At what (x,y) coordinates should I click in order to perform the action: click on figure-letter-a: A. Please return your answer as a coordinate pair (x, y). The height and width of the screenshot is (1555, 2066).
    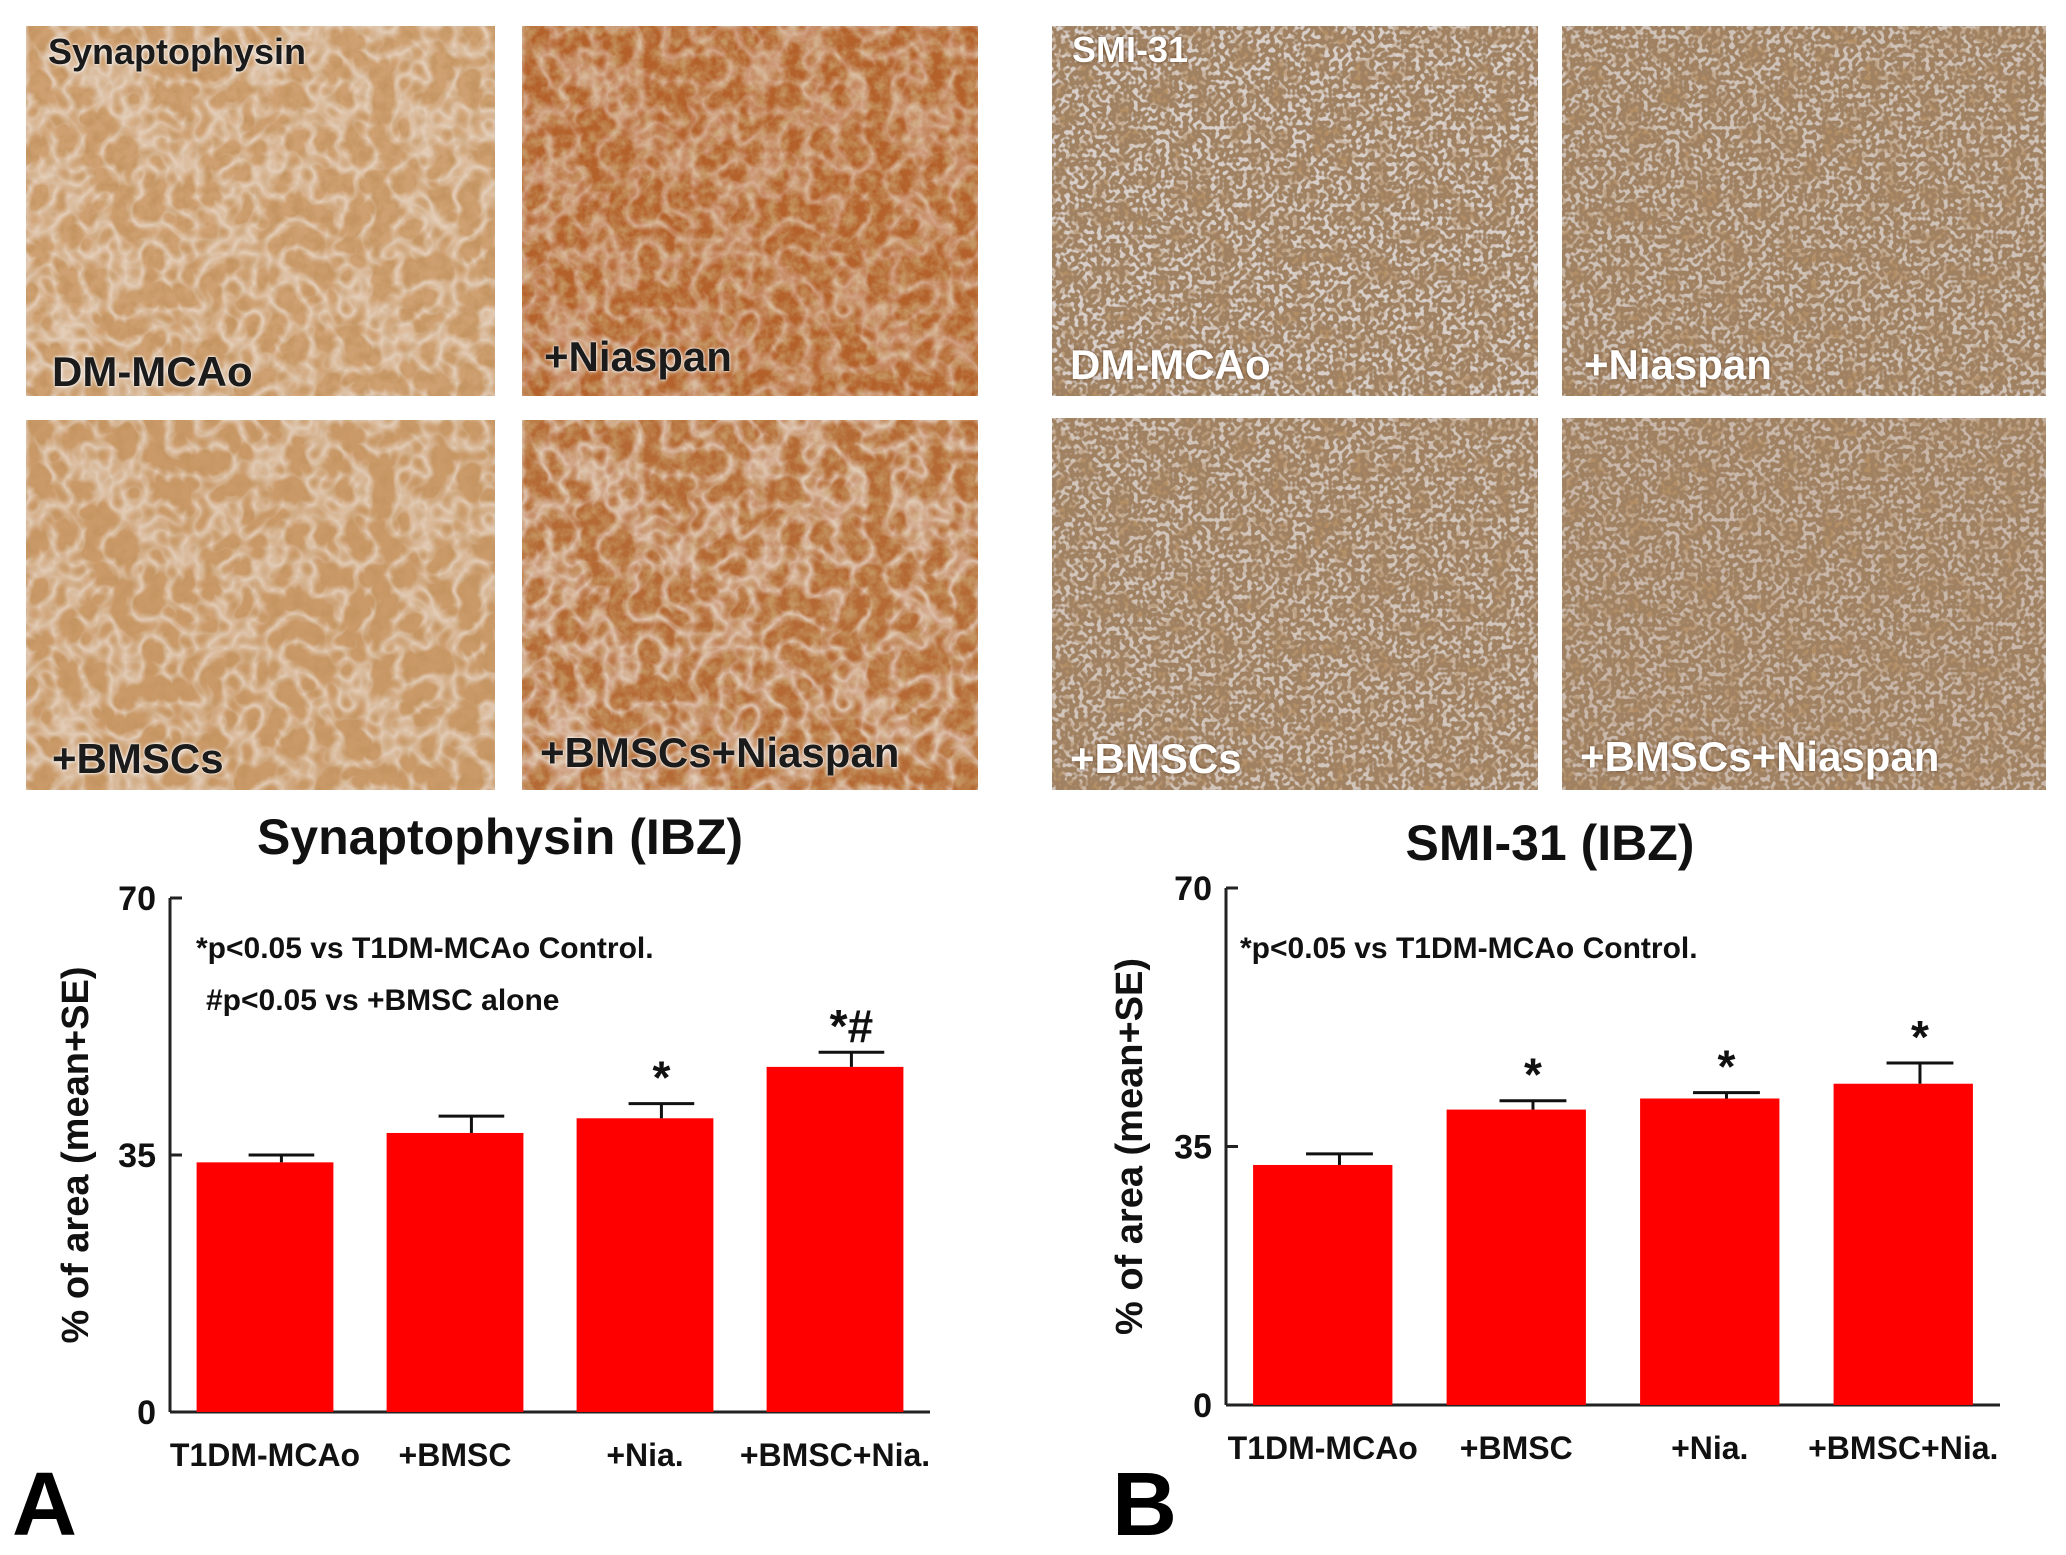
    Looking at the image, I should click on (44, 1505).